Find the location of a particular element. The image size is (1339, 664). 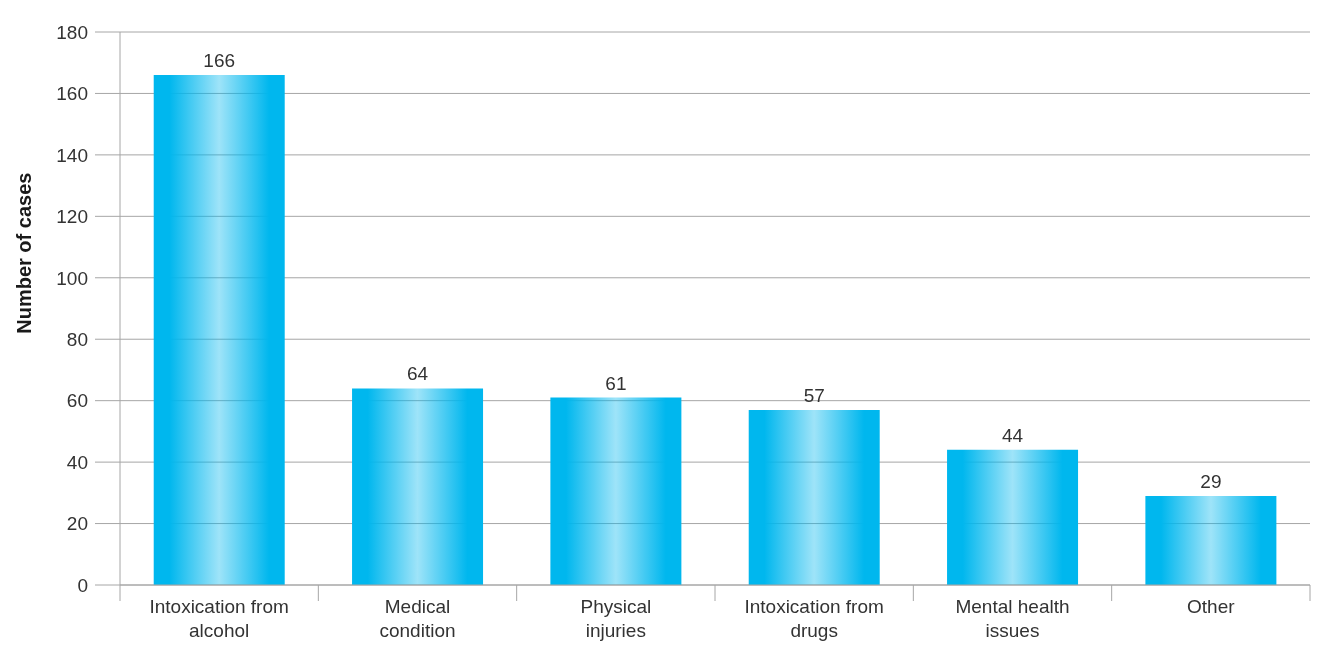

x-tick-label: Other is located at coordinates (1211, 606).